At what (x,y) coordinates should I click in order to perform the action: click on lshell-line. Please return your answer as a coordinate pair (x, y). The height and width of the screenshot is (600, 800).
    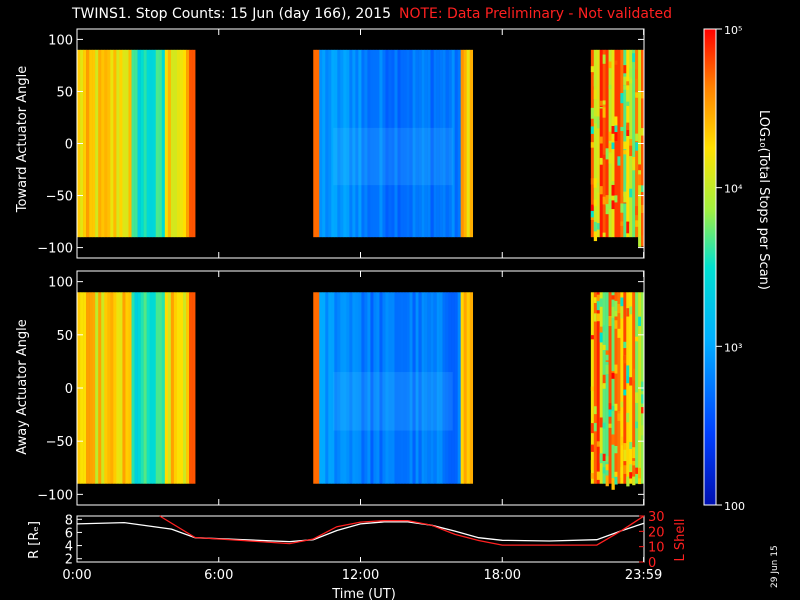
    Looking at the image, I should click on (402, 530).